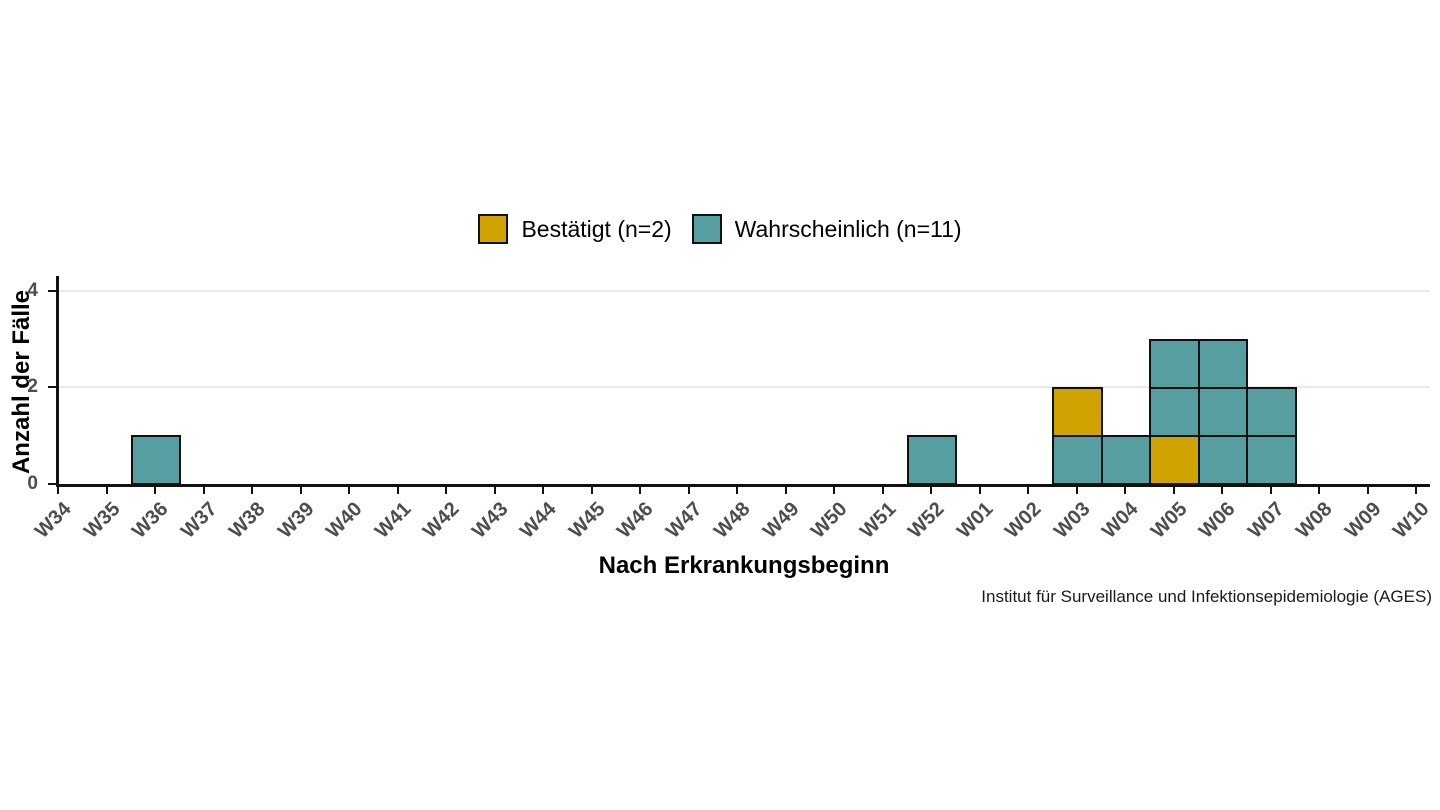 This screenshot has height=810, width=1440. I want to click on legend: Bestätigt (n=2) Wahrscheinlich (n=11), so click(720, 229).